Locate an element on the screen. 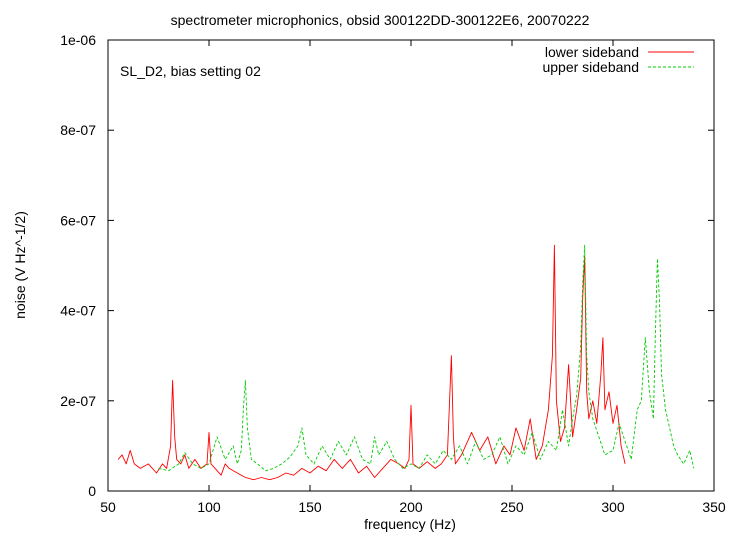 The width and height of the screenshot is (740, 540). x-tick-label: 300 is located at coordinates (613, 507).